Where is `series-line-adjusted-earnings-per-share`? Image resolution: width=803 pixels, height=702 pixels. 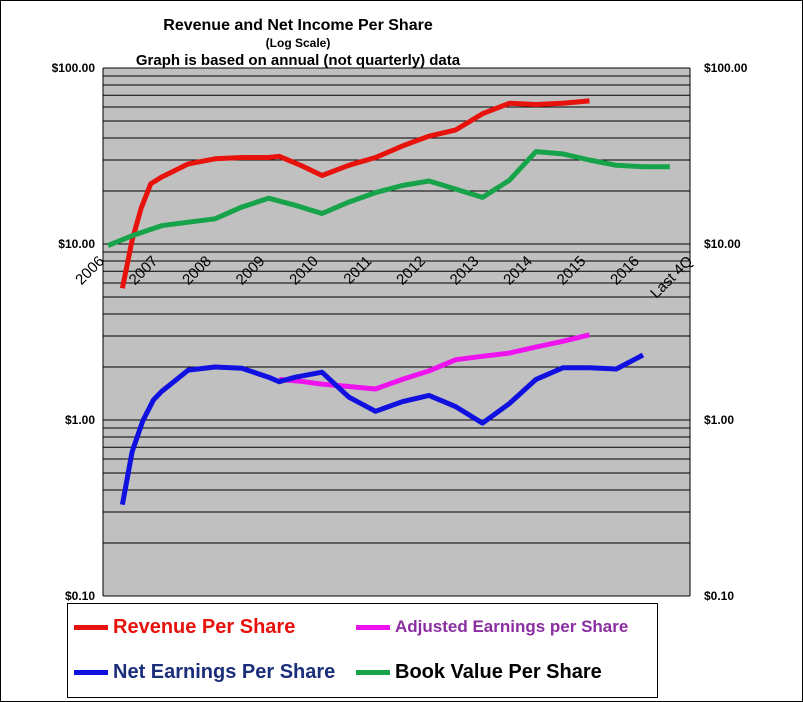
series-line-adjusted-earnings-per-share is located at coordinates (434, 362).